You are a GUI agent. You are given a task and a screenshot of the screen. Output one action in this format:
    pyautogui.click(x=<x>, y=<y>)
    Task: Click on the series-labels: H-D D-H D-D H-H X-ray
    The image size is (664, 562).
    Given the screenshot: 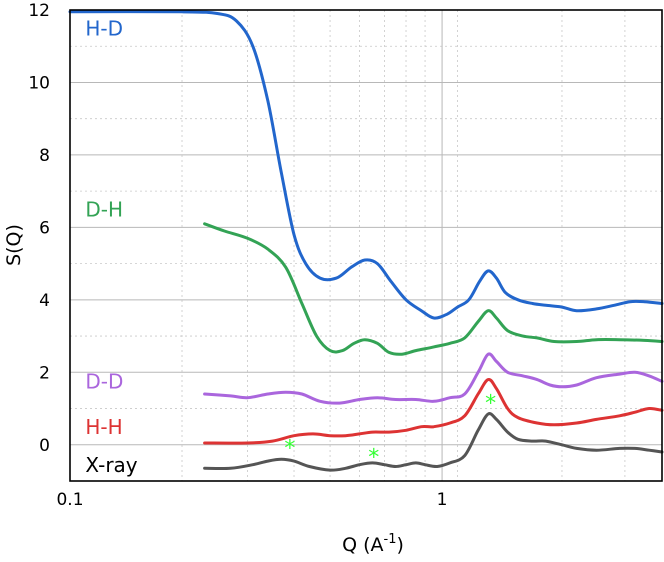 What is the action you would take?
    pyautogui.click(x=111, y=246)
    